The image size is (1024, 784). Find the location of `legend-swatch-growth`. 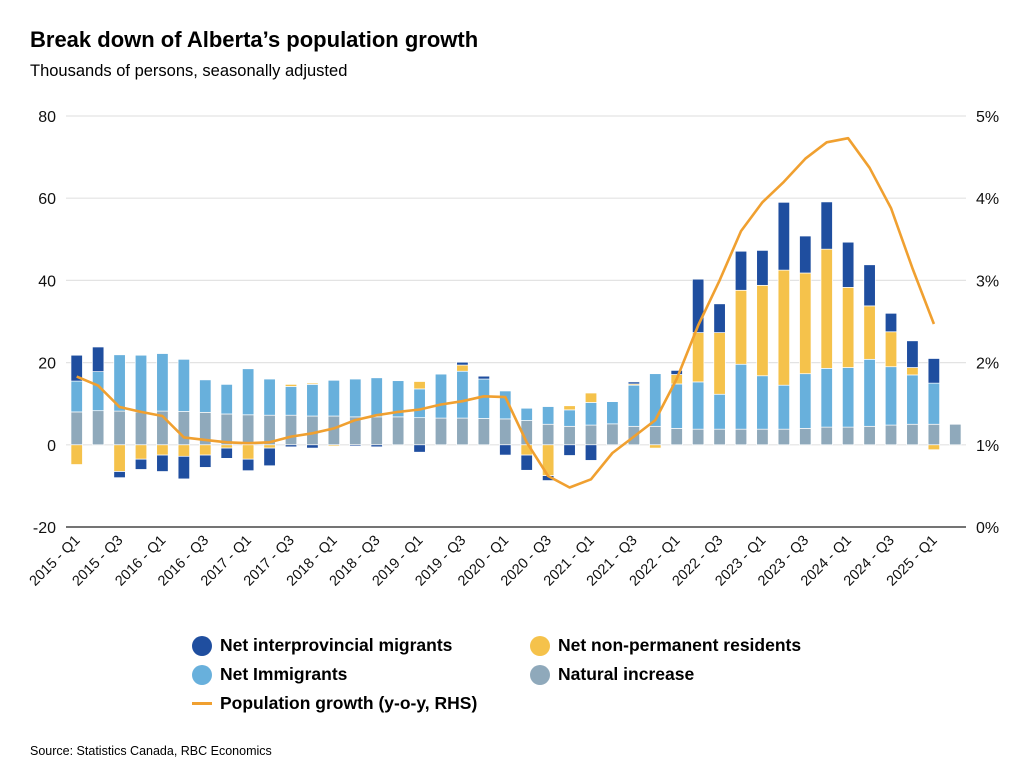

legend-swatch-growth is located at coordinates (202, 703).